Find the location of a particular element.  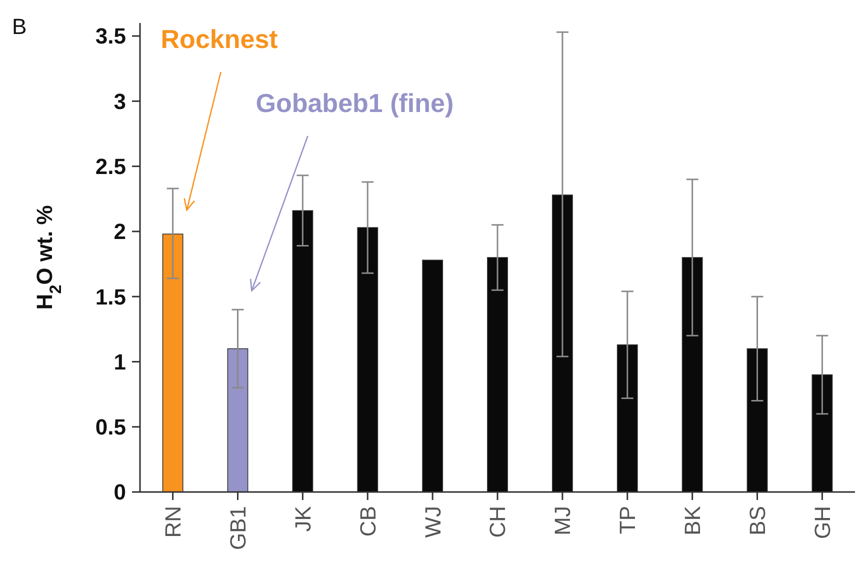

y-tick-label: 0.5 is located at coordinates (110, 427).